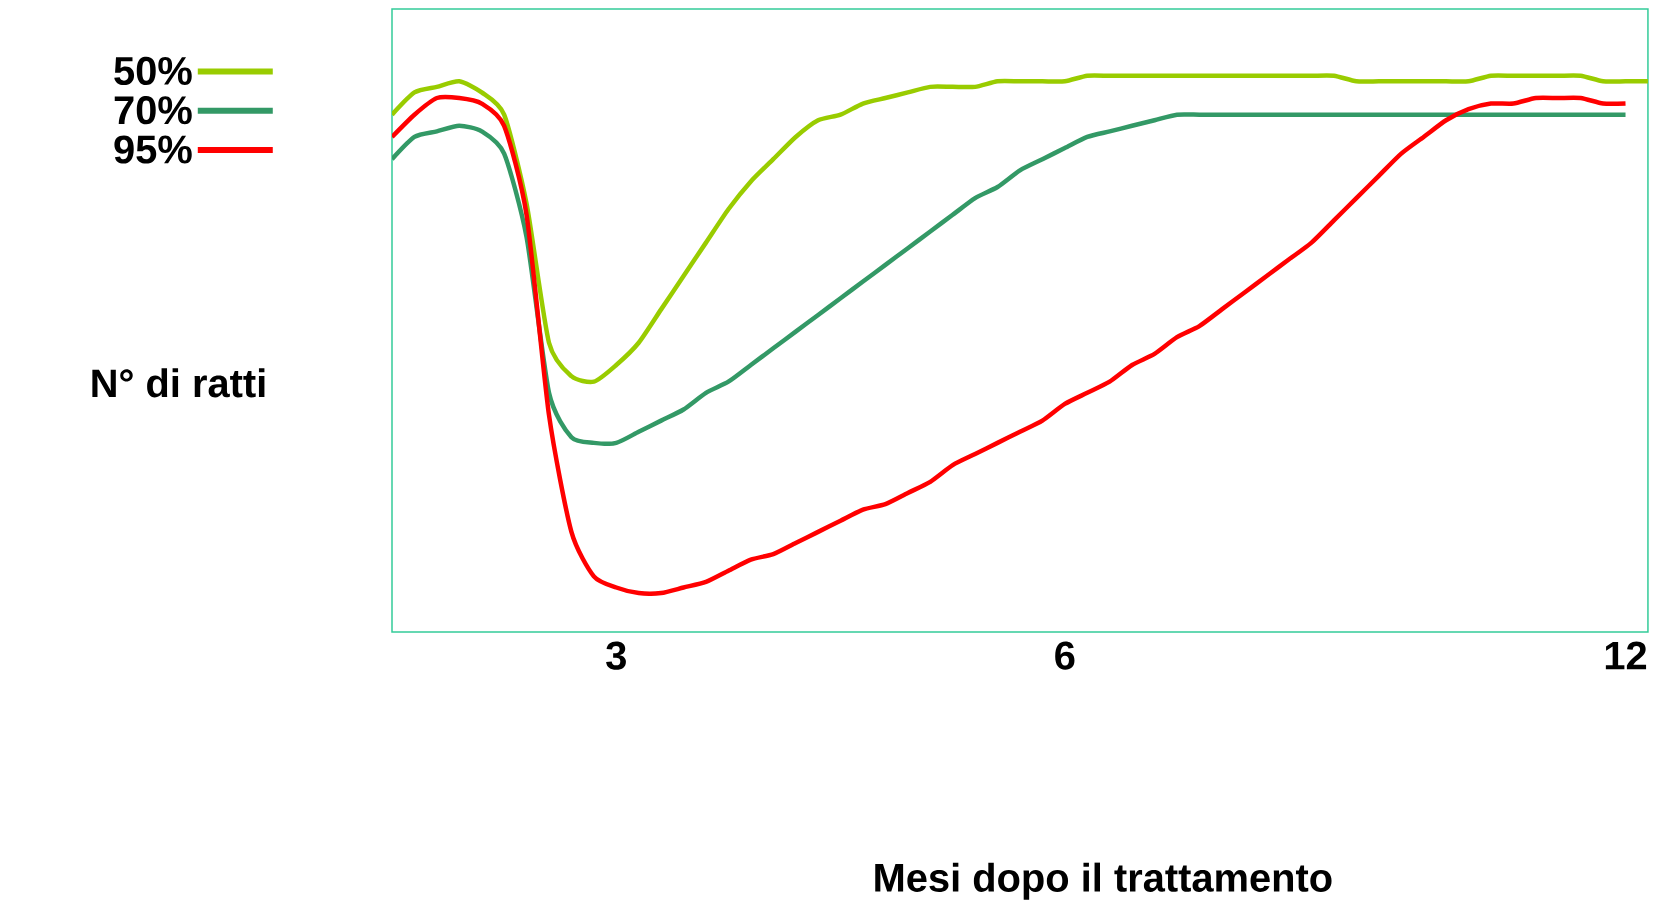 Image resolution: width=1671 pixels, height=908 pixels. What do you see at coordinates (153, 110) in the screenshot?
I see `legend-label: 70%` at bounding box center [153, 110].